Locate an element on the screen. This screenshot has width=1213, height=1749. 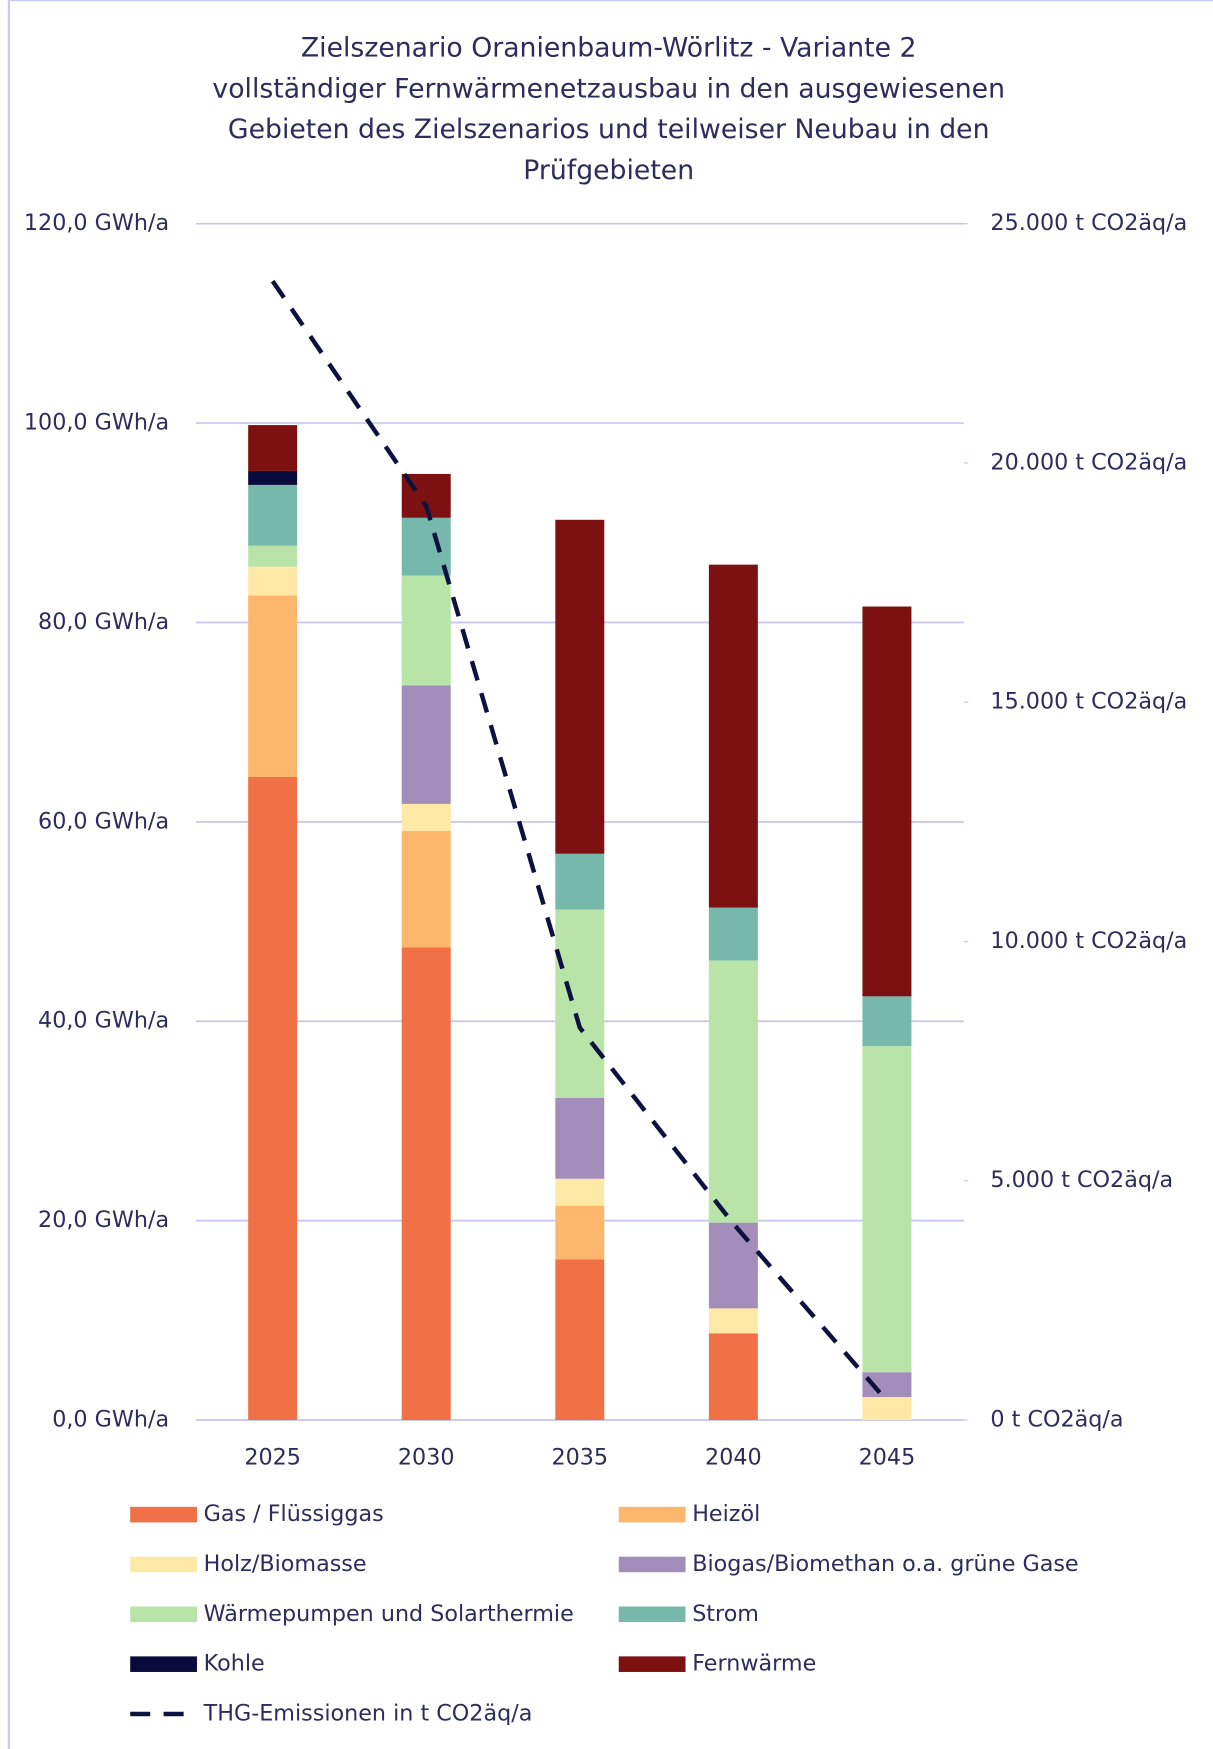
legend-label: Strom is located at coordinates (725, 1614).